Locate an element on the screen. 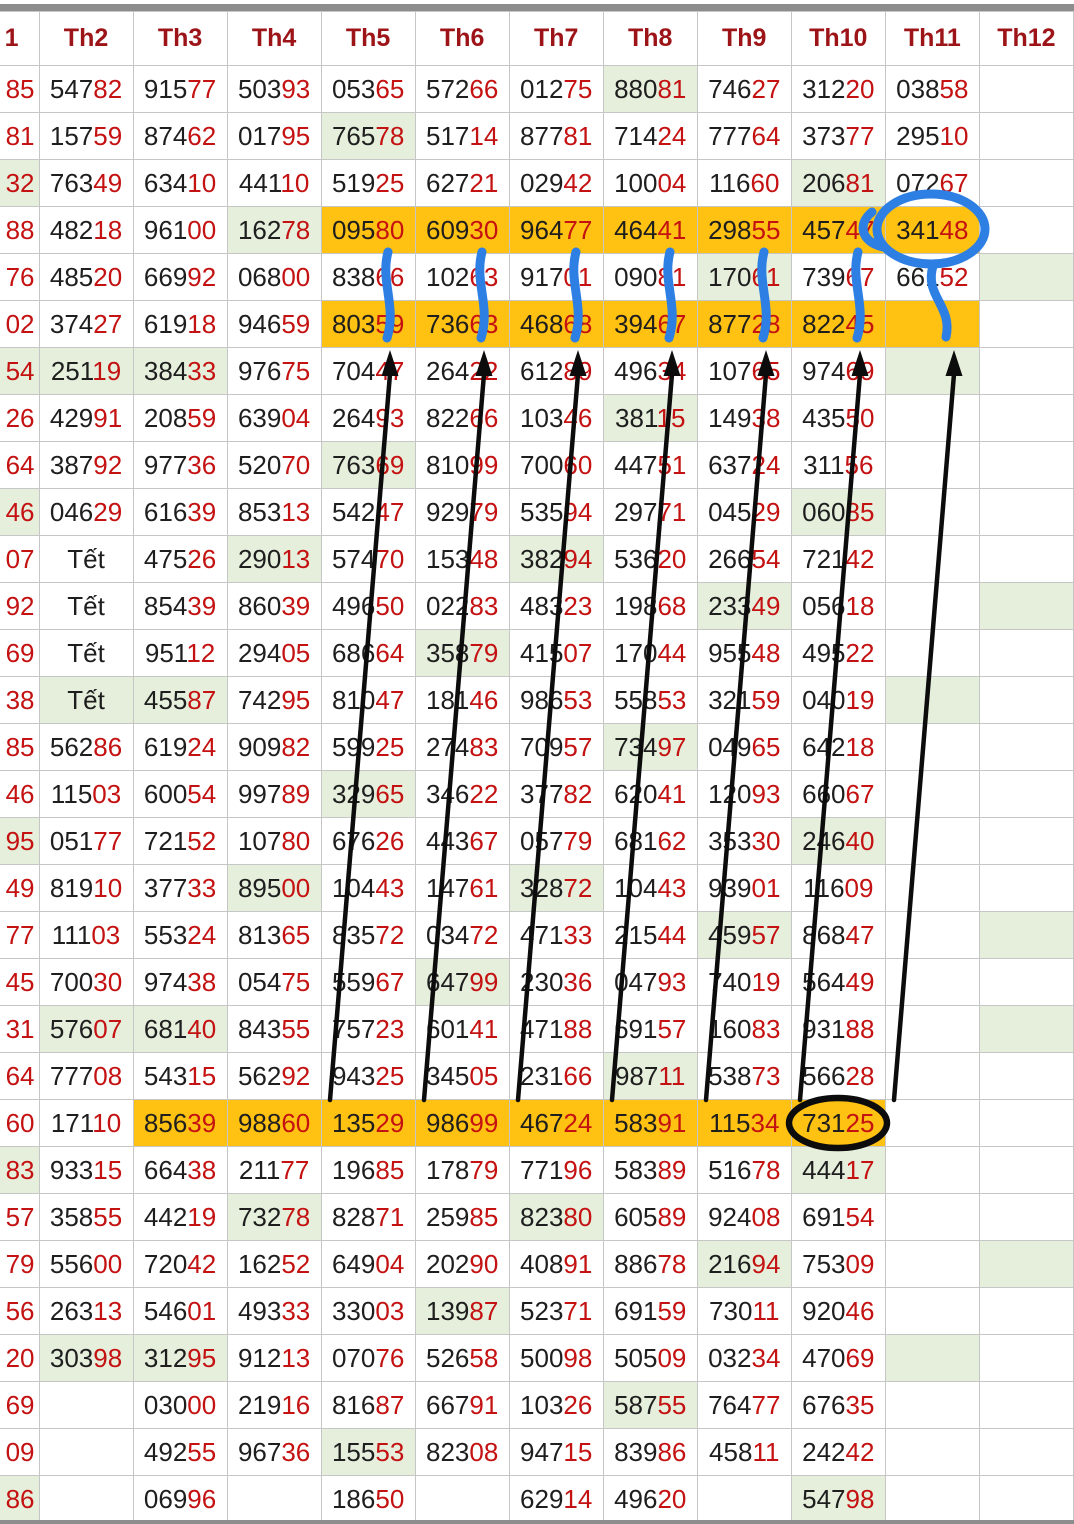 This screenshot has width=1074, height=1524. table-cell: 49255 is located at coordinates (180, 1452).